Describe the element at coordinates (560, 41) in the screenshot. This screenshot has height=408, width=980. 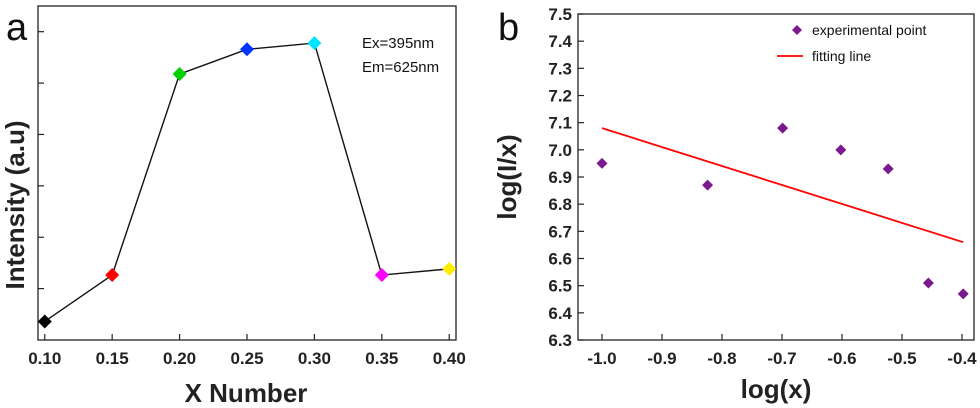
I see `panel-b-y-tick-label: 7.4` at that location.